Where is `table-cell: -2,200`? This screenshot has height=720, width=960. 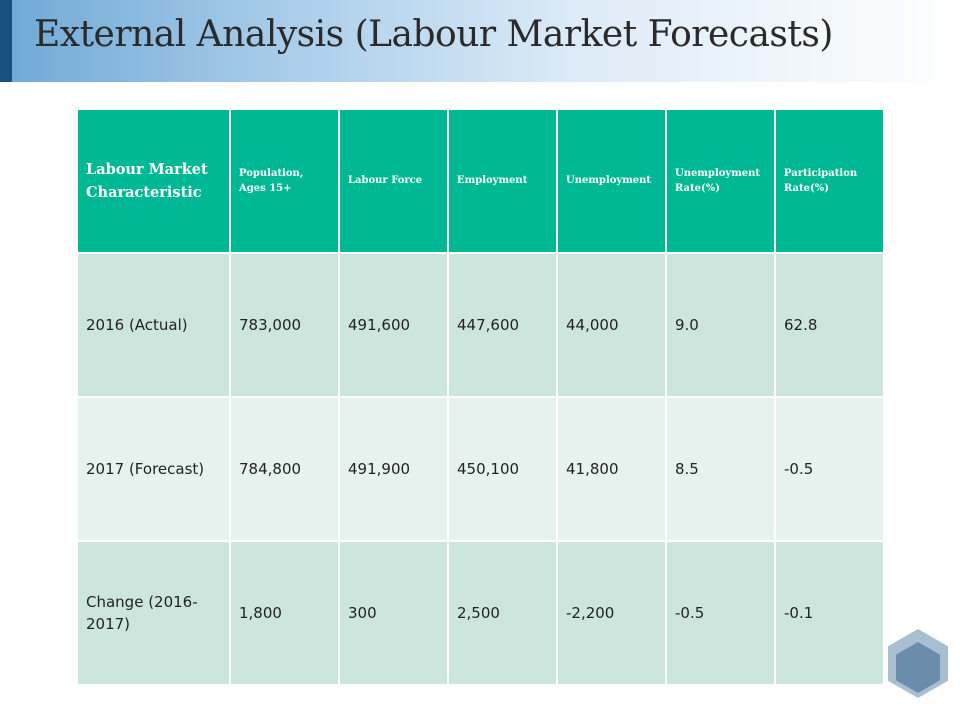 table-cell: -2,200 is located at coordinates (611, 613).